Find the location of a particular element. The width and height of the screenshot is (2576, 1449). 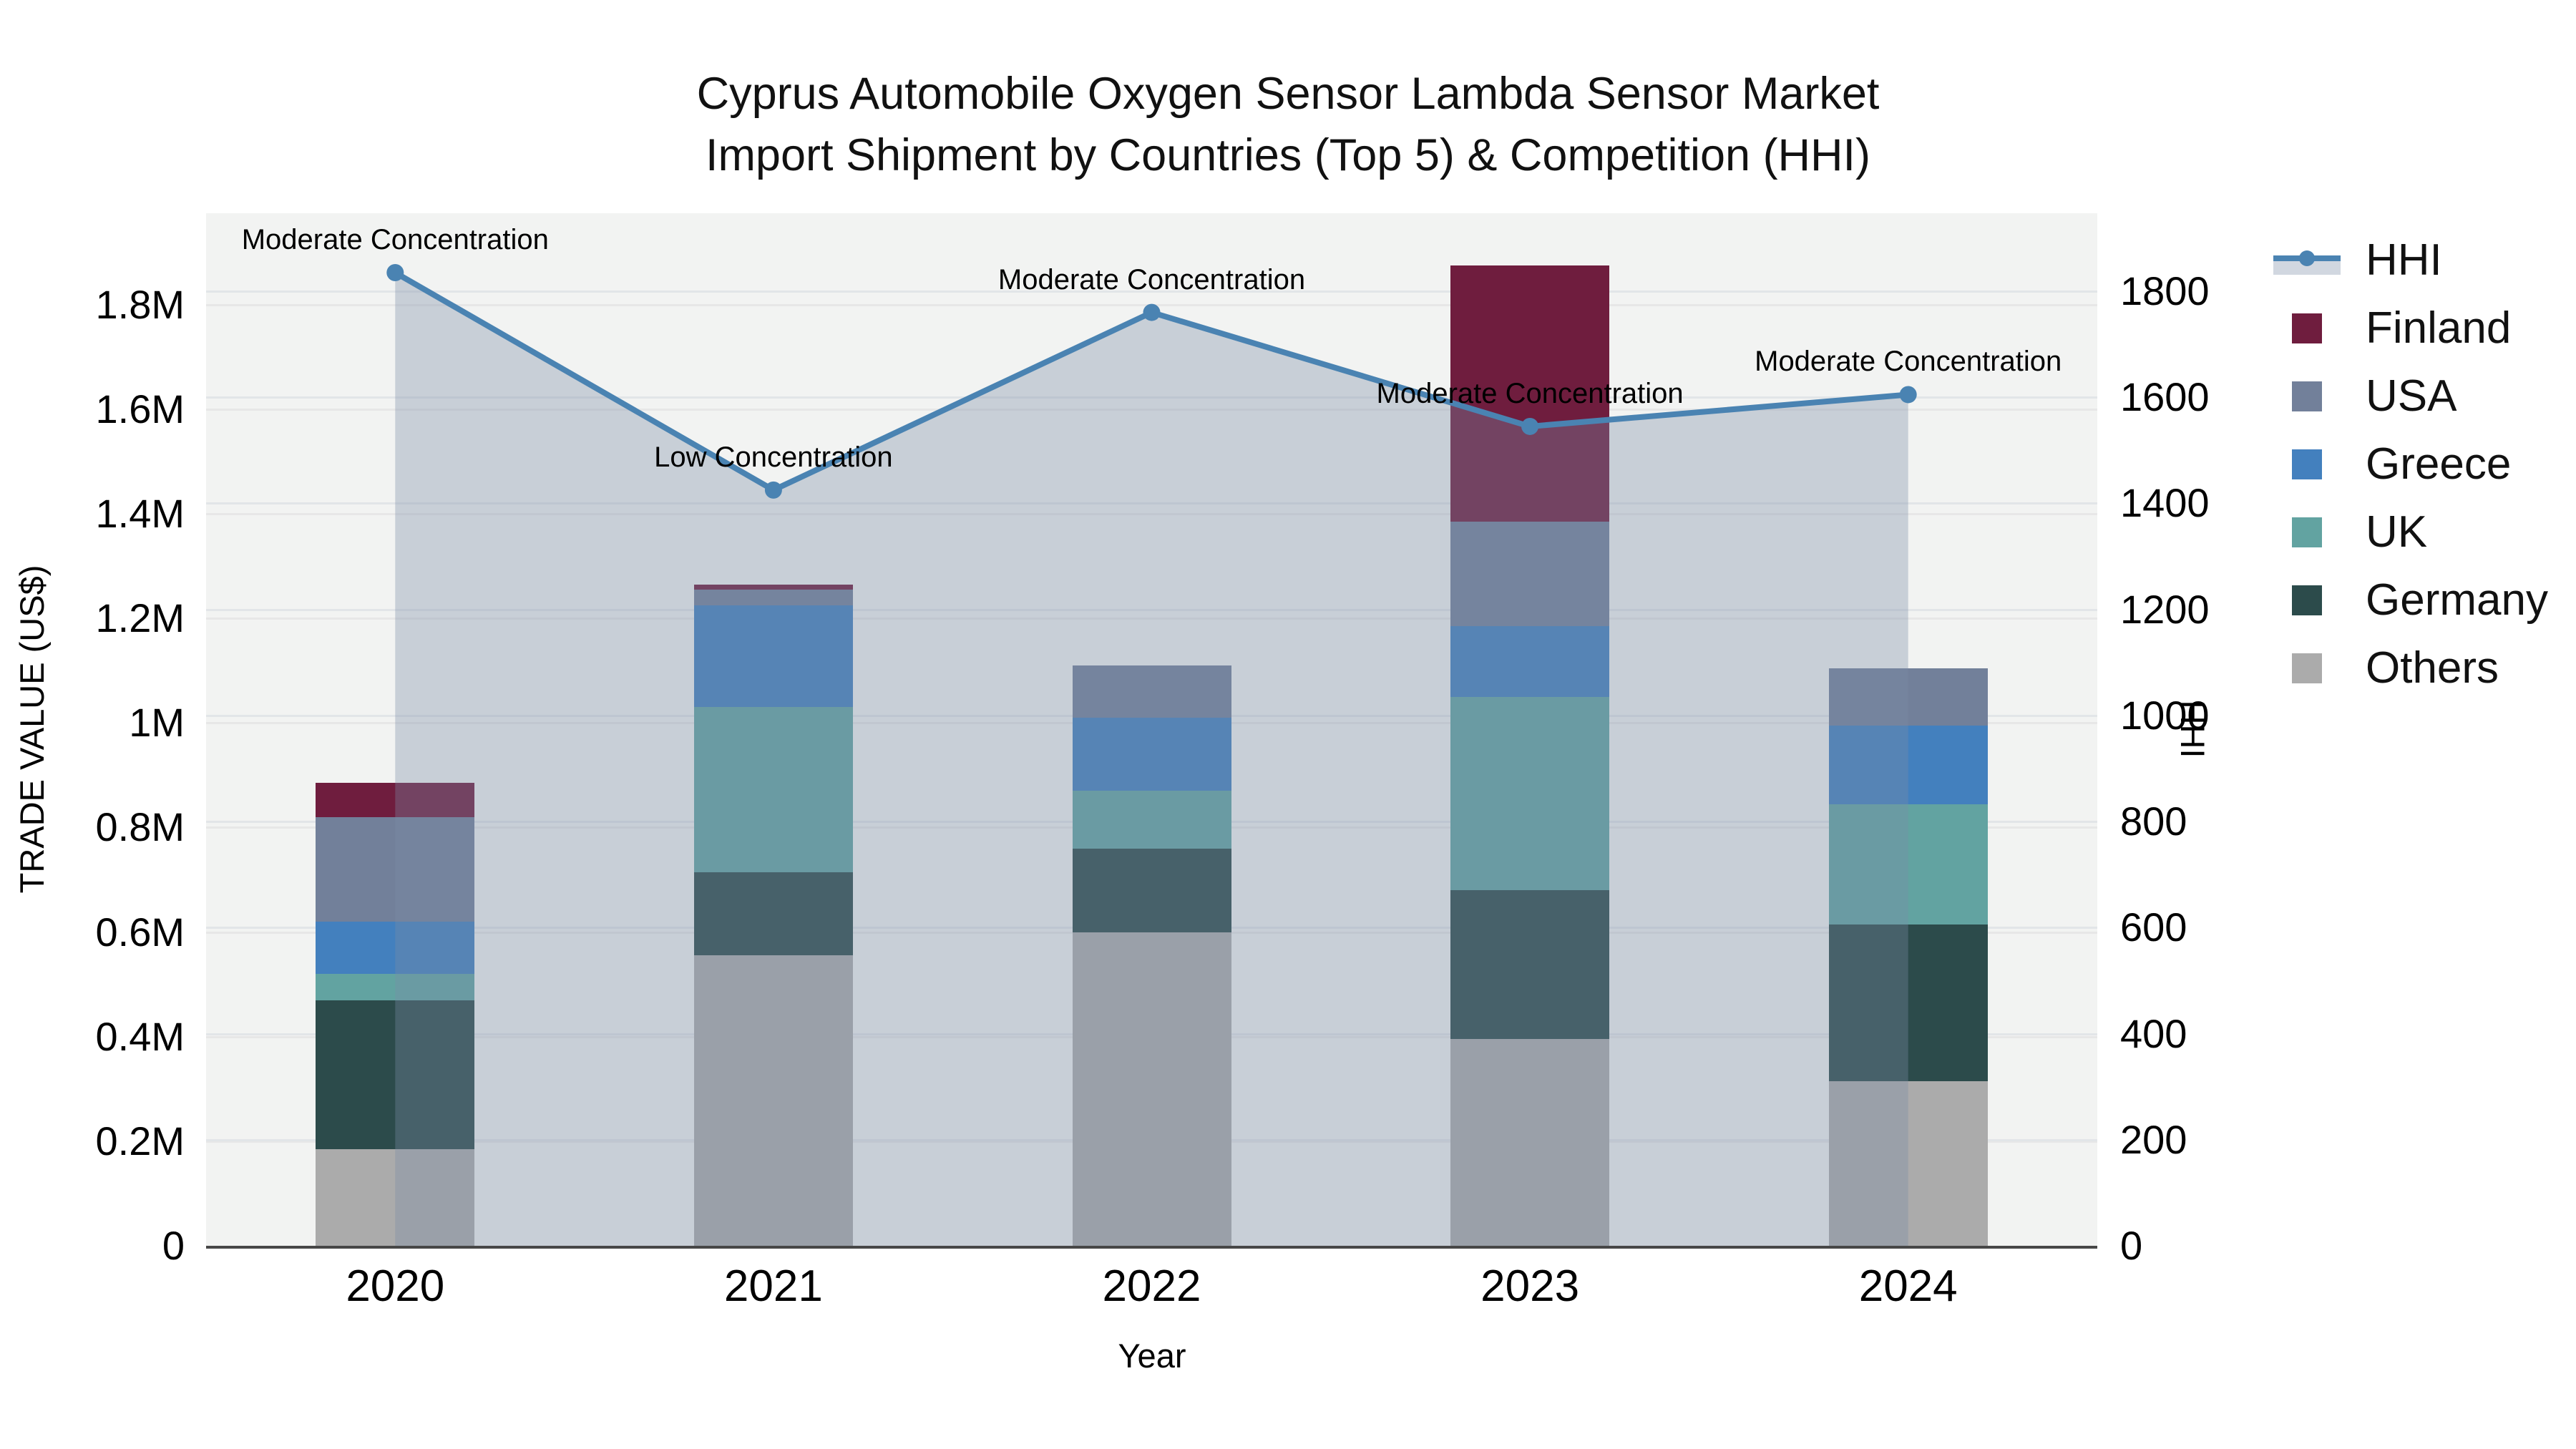

legend-symbol-germany is located at coordinates (2307, 600).